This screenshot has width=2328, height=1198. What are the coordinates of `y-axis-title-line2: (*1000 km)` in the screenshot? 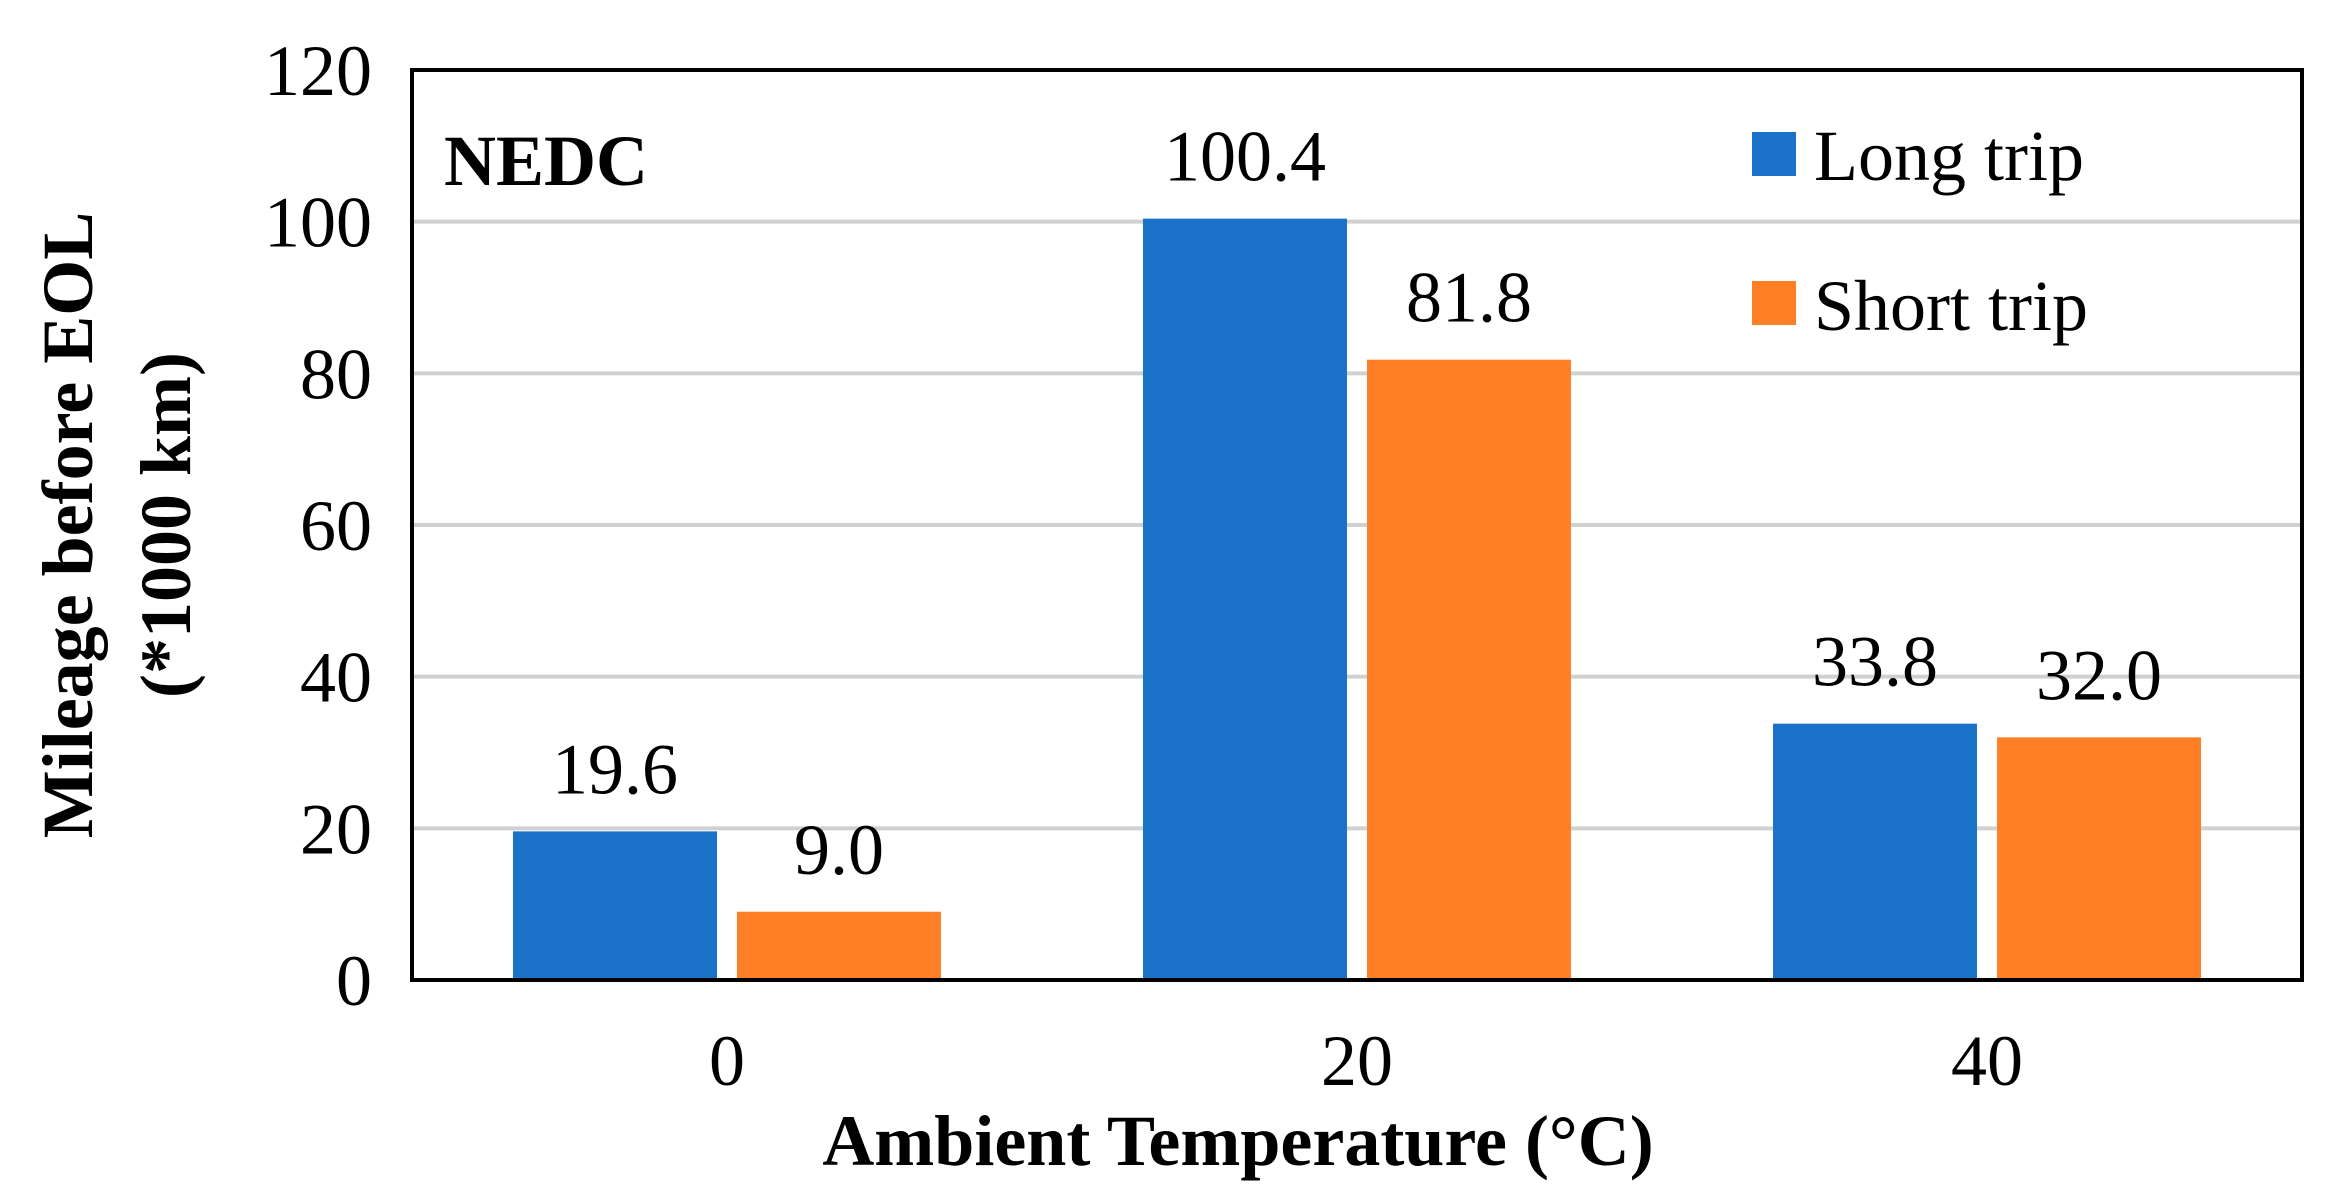 It's located at (166, 525).